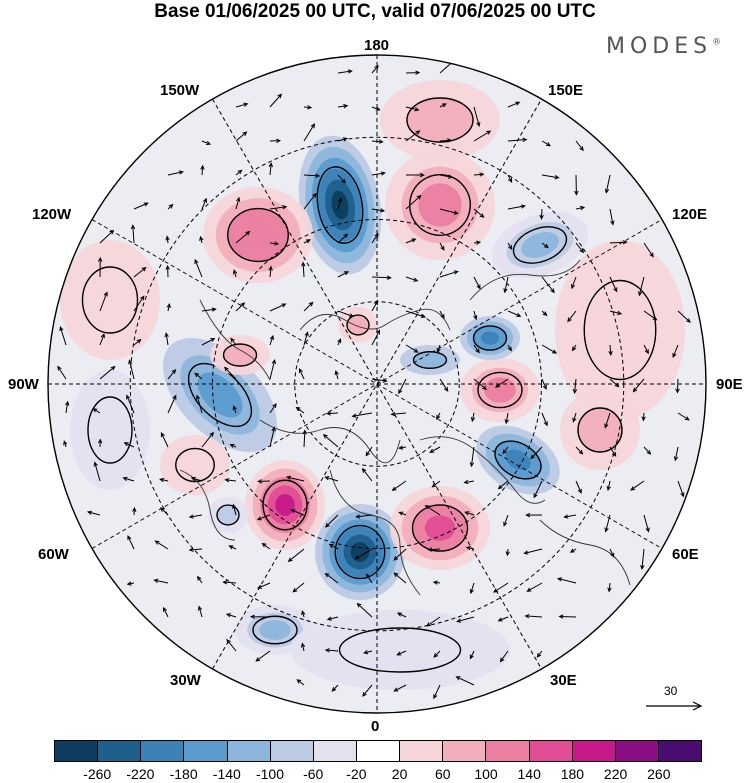  I want to click on colorbar-swatch, so click(508, 751).